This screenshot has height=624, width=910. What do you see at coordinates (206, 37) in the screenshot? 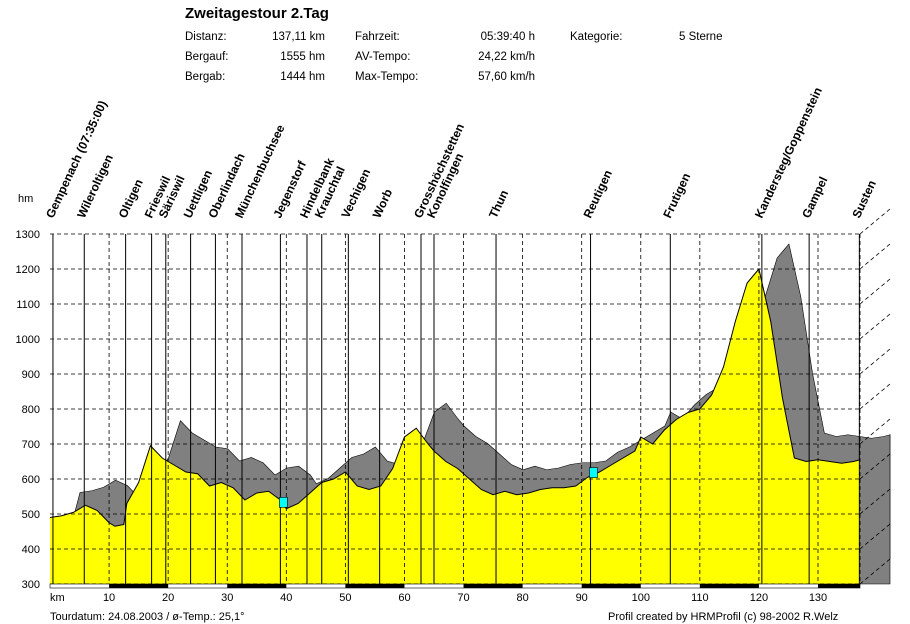
I see `distanz-label: Distanz:` at bounding box center [206, 37].